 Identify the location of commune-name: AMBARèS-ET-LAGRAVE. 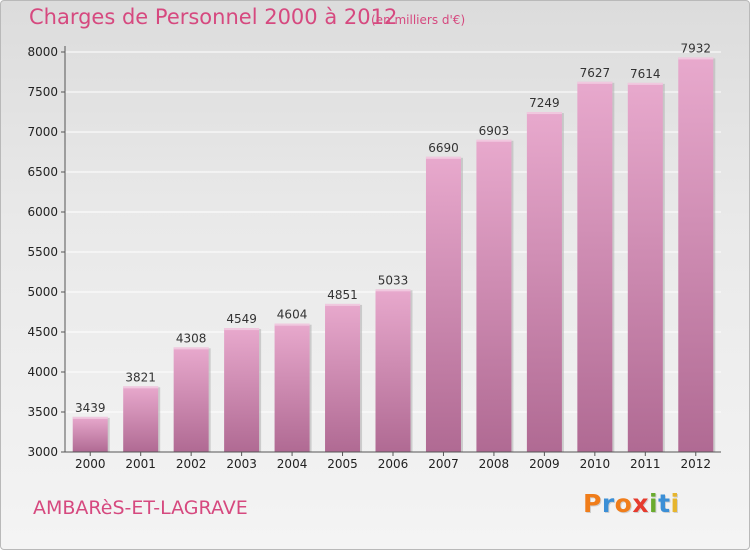
(140, 508).